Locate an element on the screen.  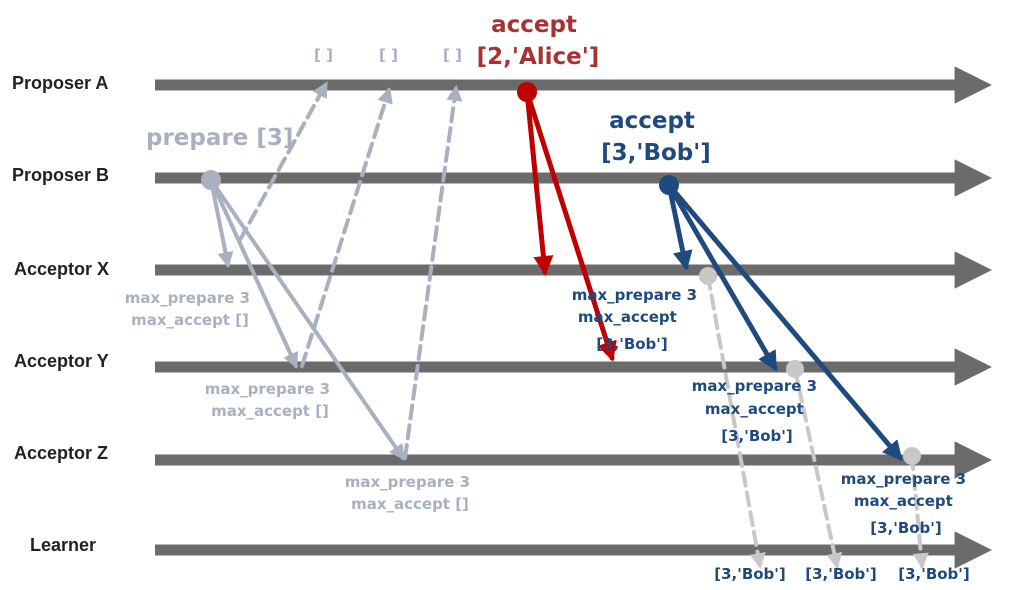
lane-label-learner: Learner is located at coordinates (63, 545).